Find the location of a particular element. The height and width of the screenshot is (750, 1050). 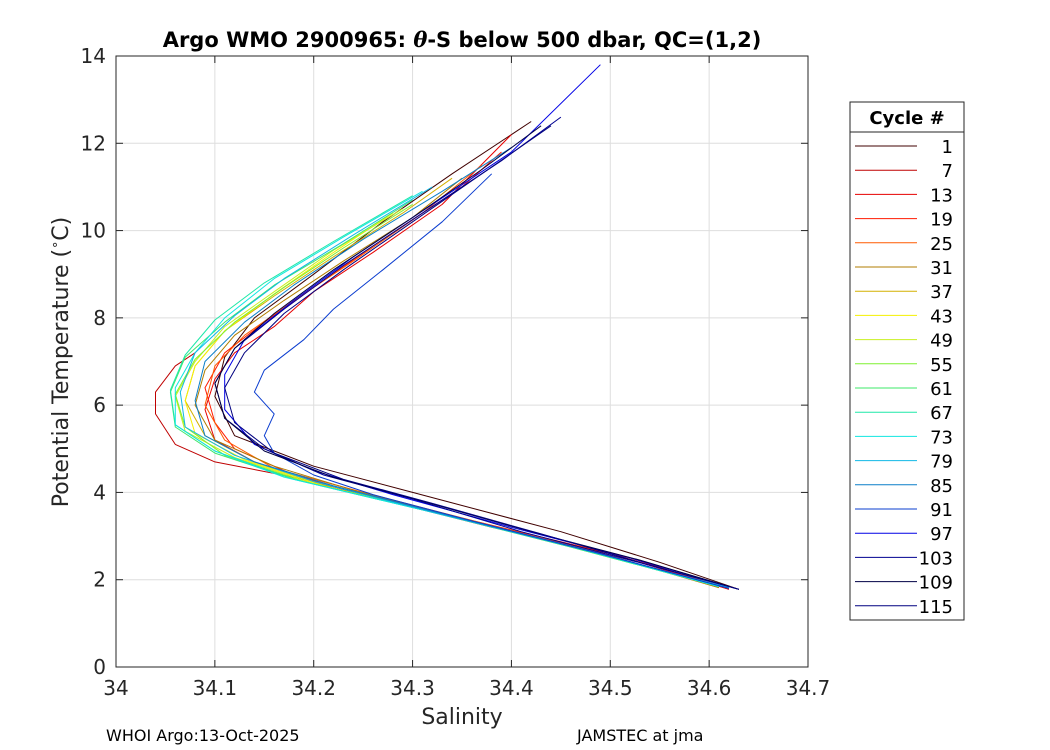

legend-title: Cycle # is located at coordinates (906, 118).